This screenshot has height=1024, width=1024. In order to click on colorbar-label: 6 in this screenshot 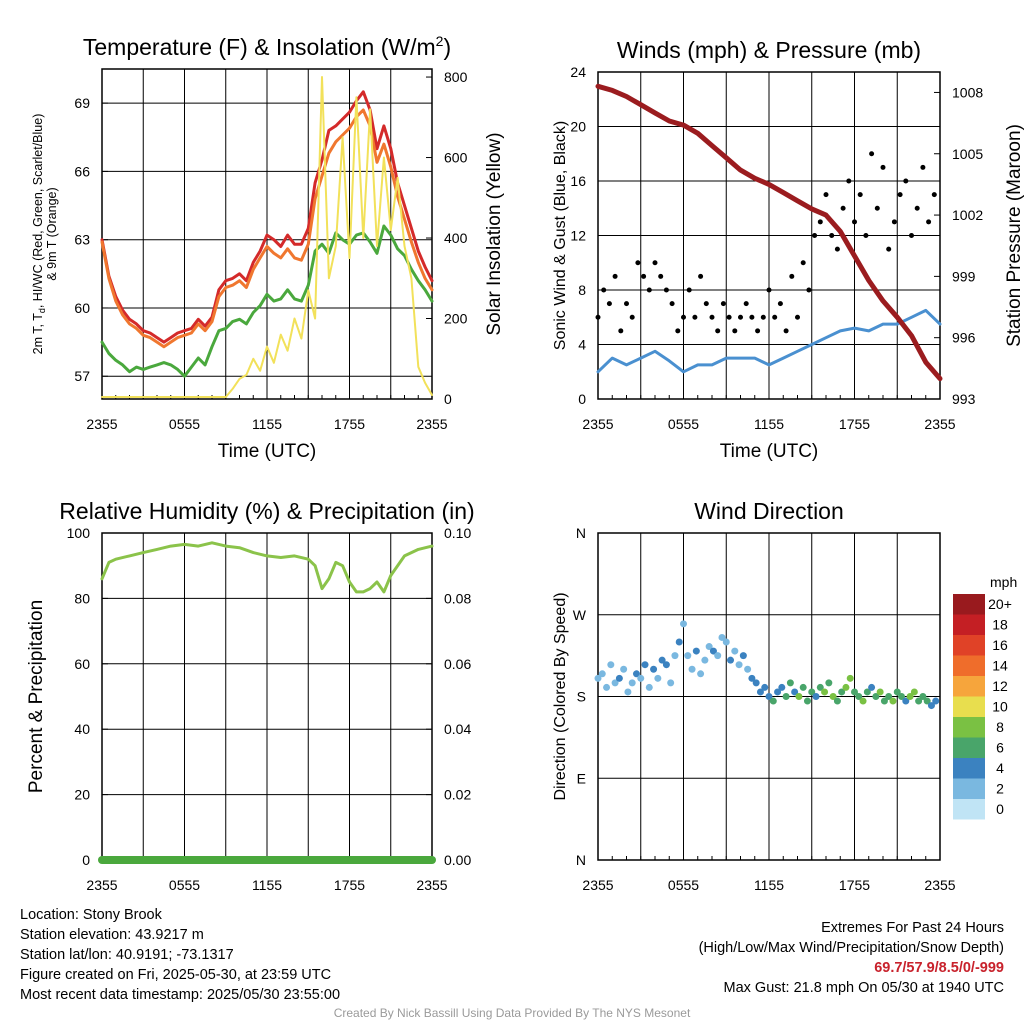, I will do `click(1000, 748)`.